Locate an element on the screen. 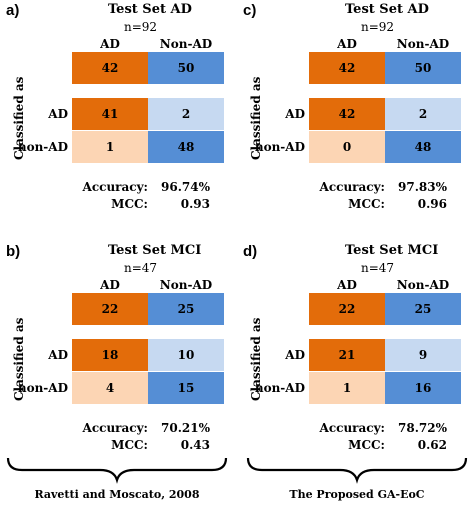 This screenshot has width=474, height=506. matrix-cell: 16 is located at coordinates (423, 388).